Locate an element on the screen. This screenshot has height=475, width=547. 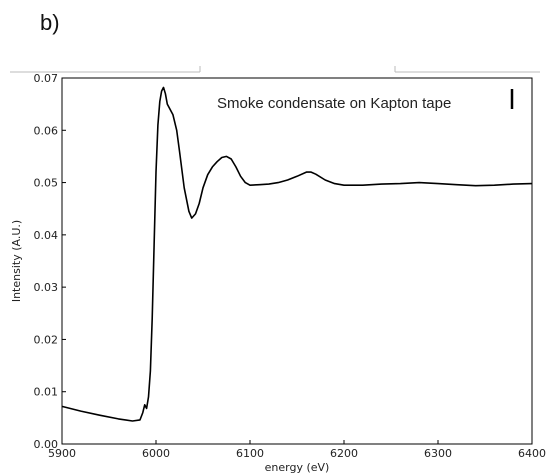
y-axis-label: Intensity (A.U.) is located at coordinates (16, 261).